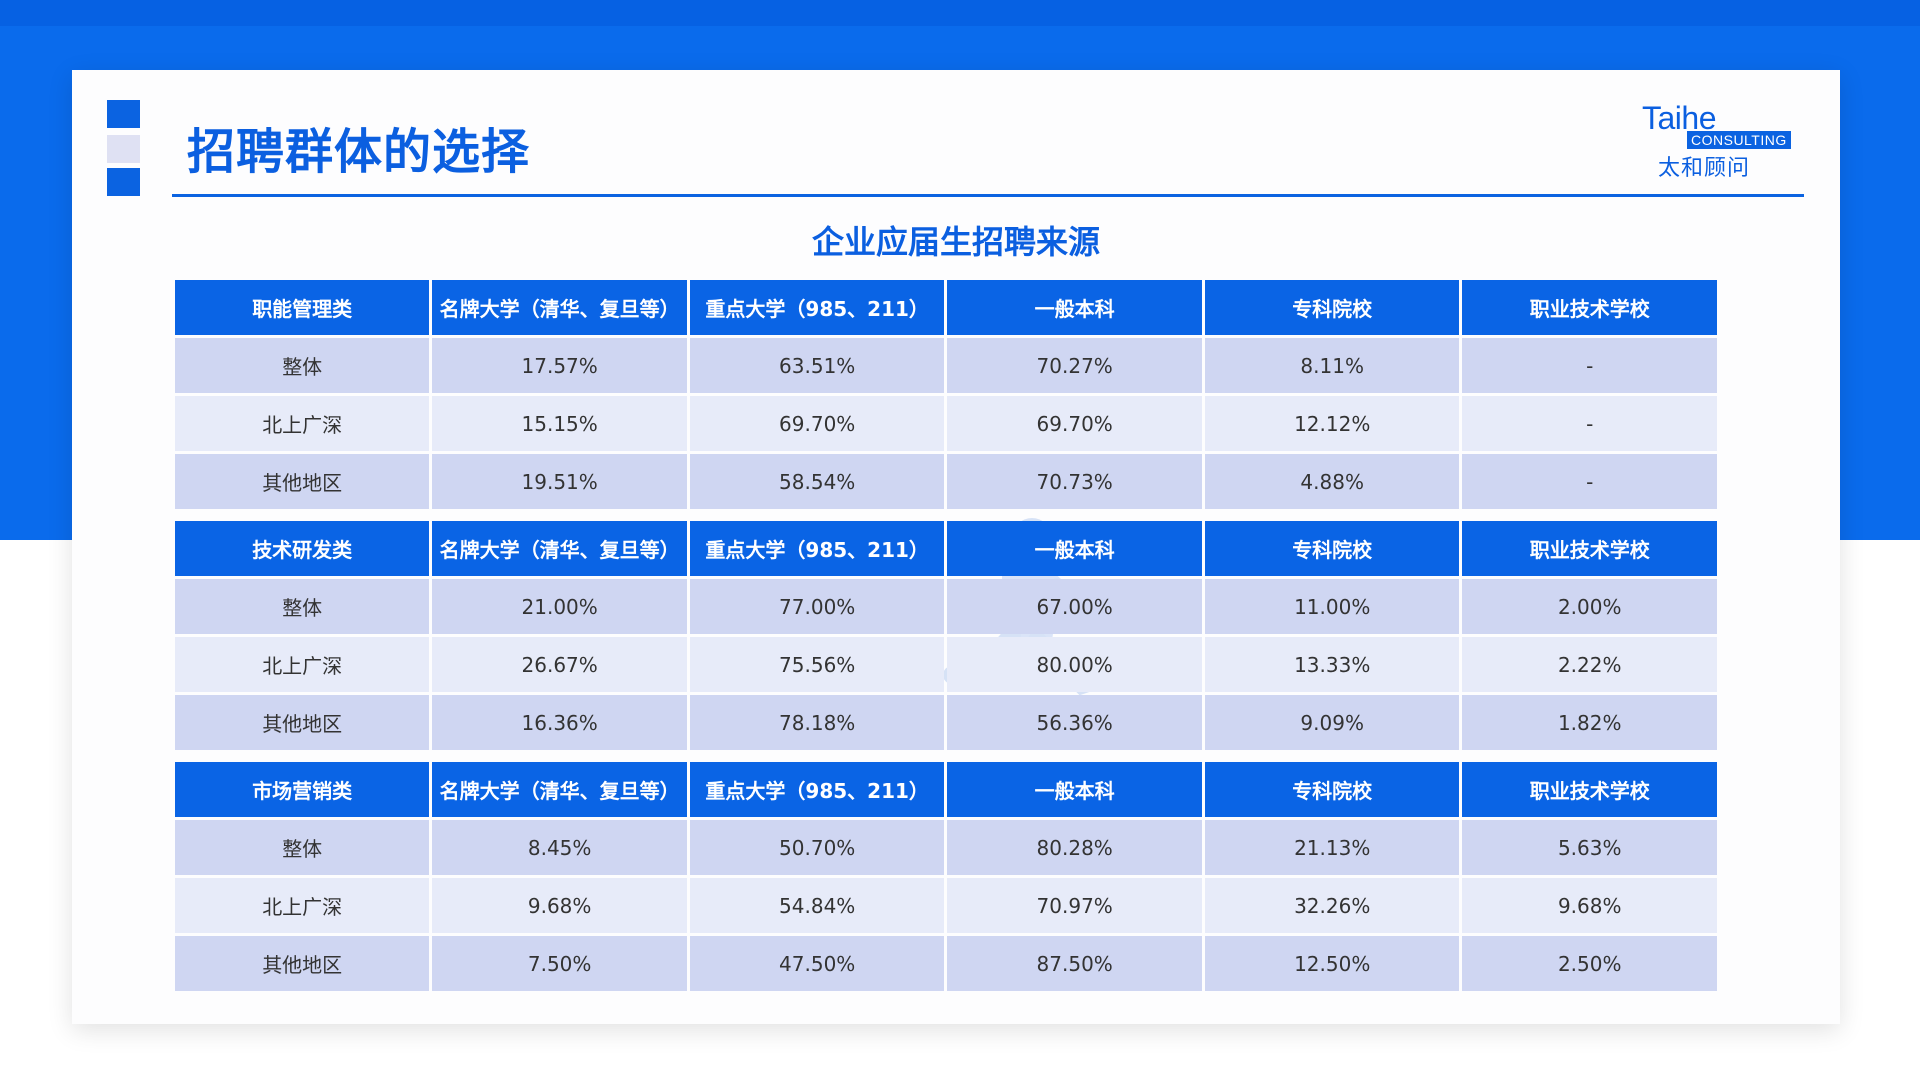 This screenshot has height=1080, width=1920. What do you see at coordinates (817, 606) in the screenshot?
I see `table-cell: 77.00%` at bounding box center [817, 606].